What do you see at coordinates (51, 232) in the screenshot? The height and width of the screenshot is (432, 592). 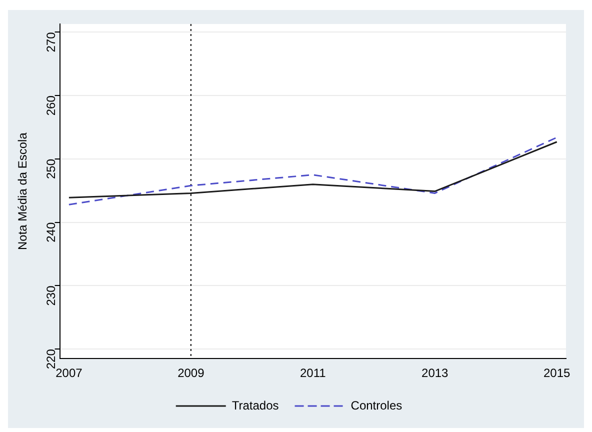 I see `y-tick-label: 240` at bounding box center [51, 232].